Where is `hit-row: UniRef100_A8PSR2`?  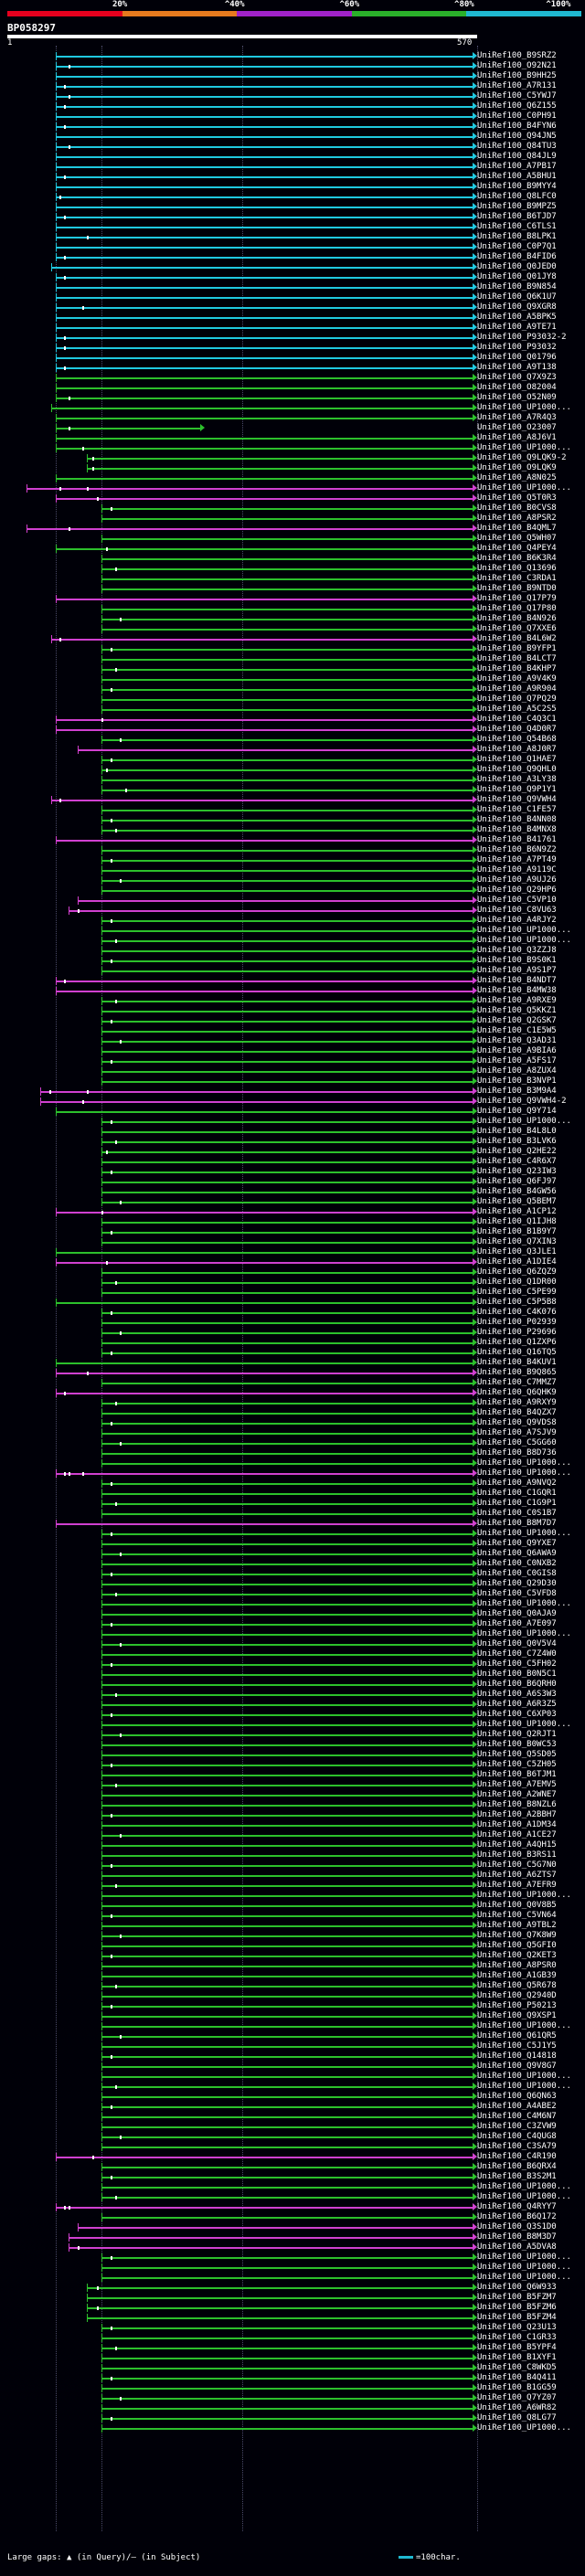 hit-row: UniRef100_A8PSR2 is located at coordinates (293, 519).